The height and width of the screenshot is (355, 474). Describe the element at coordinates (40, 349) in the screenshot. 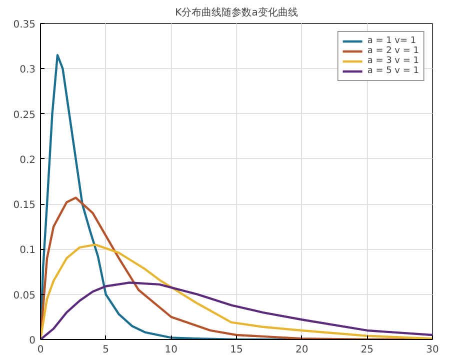

I see `x-tick-label: 0` at that location.